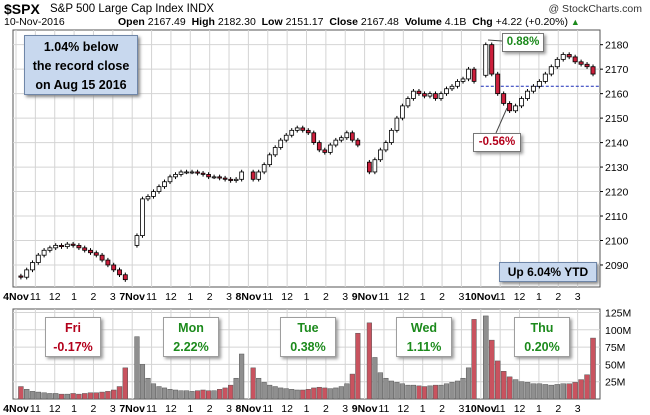  I want to click on watermark: @ StockCharts.com, so click(595, 9).